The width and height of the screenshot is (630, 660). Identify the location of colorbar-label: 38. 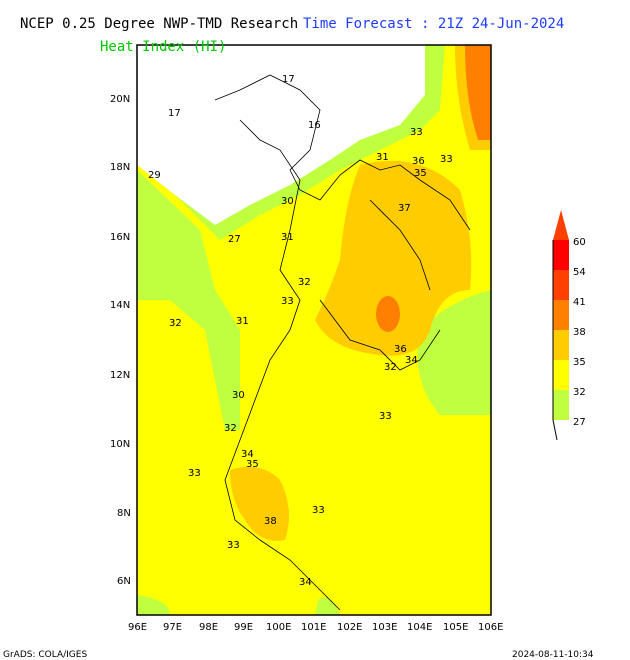
(579, 332).